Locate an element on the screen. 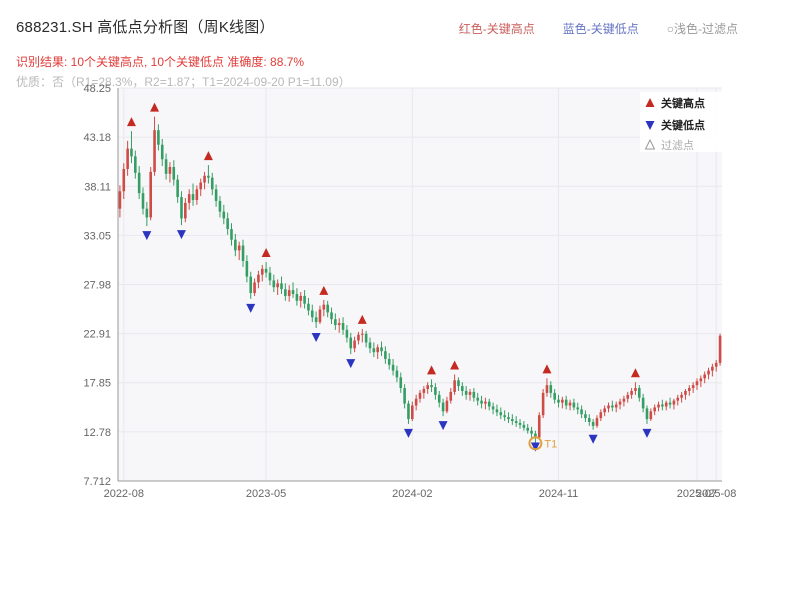  y-tick-label: 27.98 is located at coordinates (97, 286).